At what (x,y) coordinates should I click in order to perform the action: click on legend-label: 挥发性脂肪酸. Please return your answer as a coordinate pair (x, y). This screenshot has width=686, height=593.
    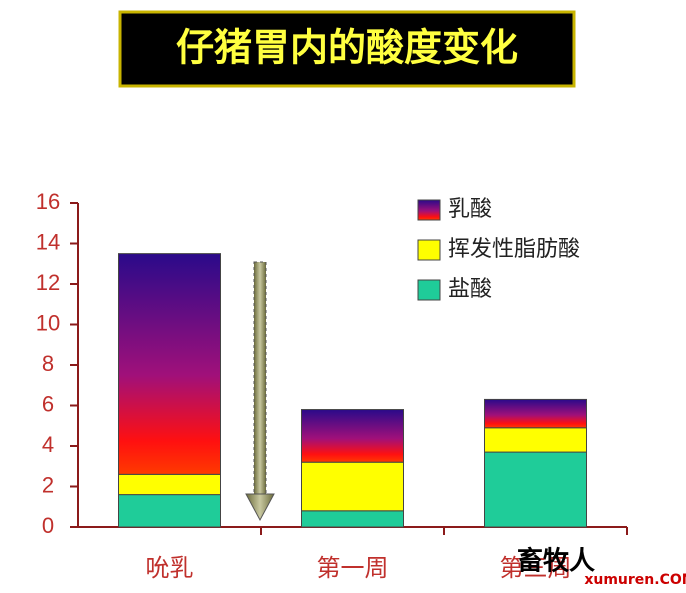
    Looking at the image, I should click on (514, 249).